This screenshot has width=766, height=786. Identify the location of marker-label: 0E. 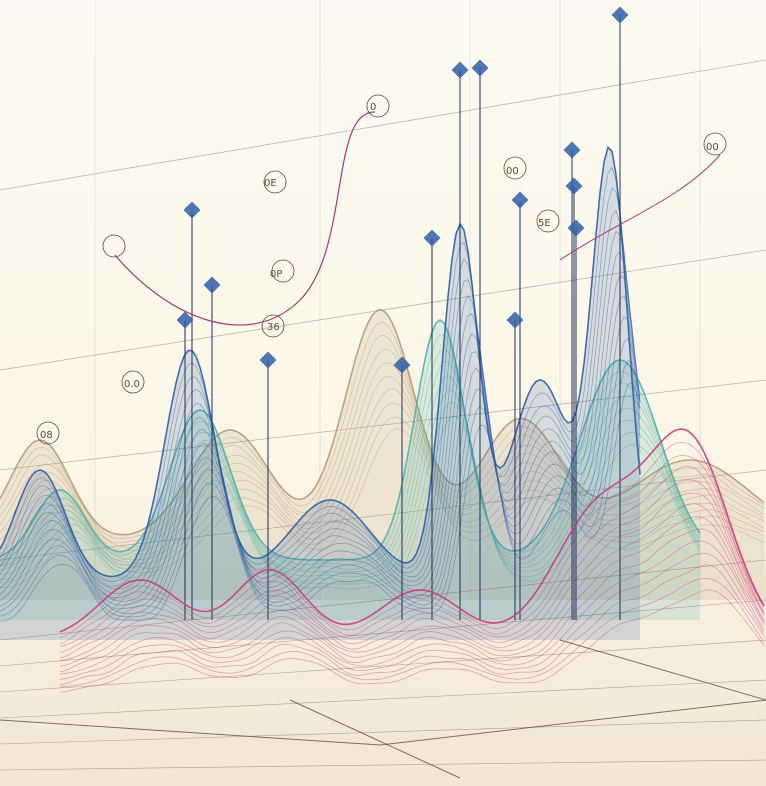
(270, 183).